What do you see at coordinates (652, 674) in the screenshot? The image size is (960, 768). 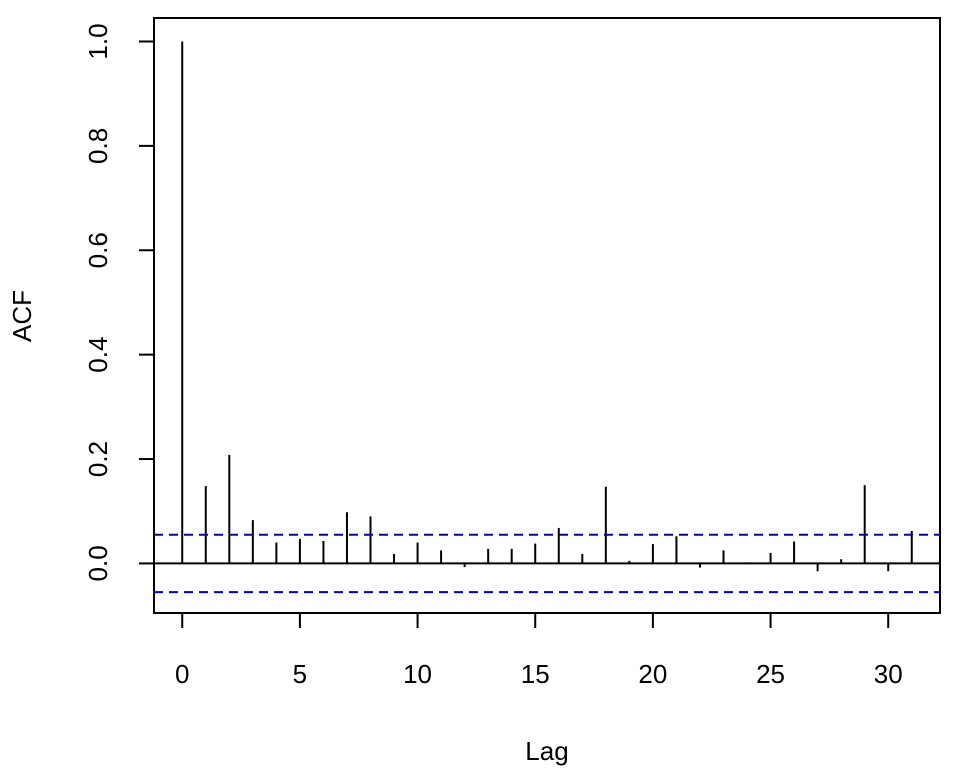 I see `x-tick-label-20: 20` at bounding box center [652, 674].